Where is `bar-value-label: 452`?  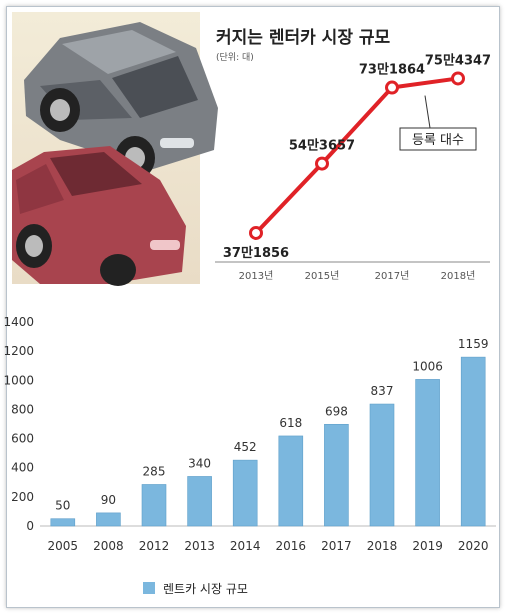
bar-value-label: 452 is located at coordinates (245, 447).